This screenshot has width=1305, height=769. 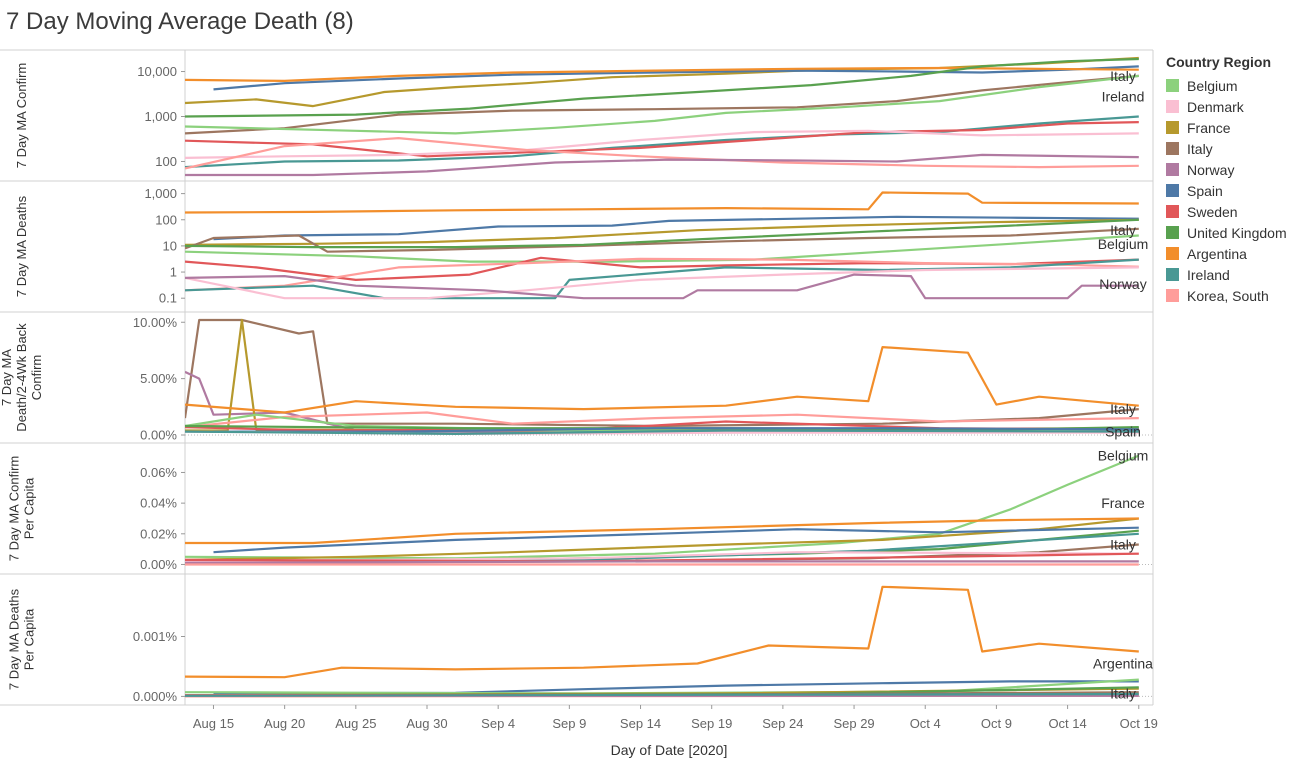 I want to click on legend-item: Sweden, so click(x=1226, y=211).